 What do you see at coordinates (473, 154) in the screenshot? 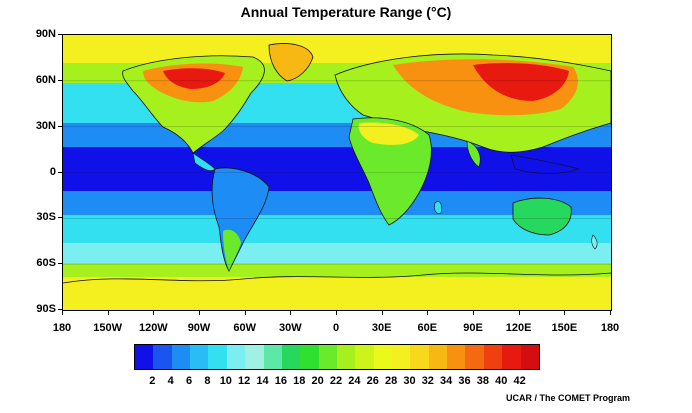
I see `india-peninsula` at bounding box center [473, 154].